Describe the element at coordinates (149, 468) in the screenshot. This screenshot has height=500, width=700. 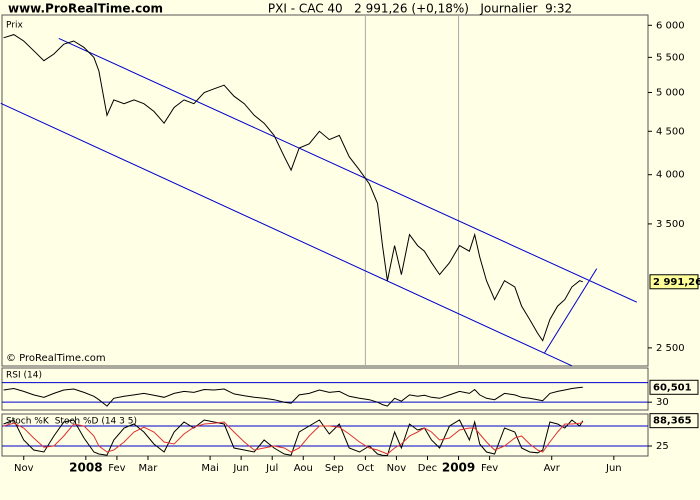
I see `x-tick-label: Mar` at that location.